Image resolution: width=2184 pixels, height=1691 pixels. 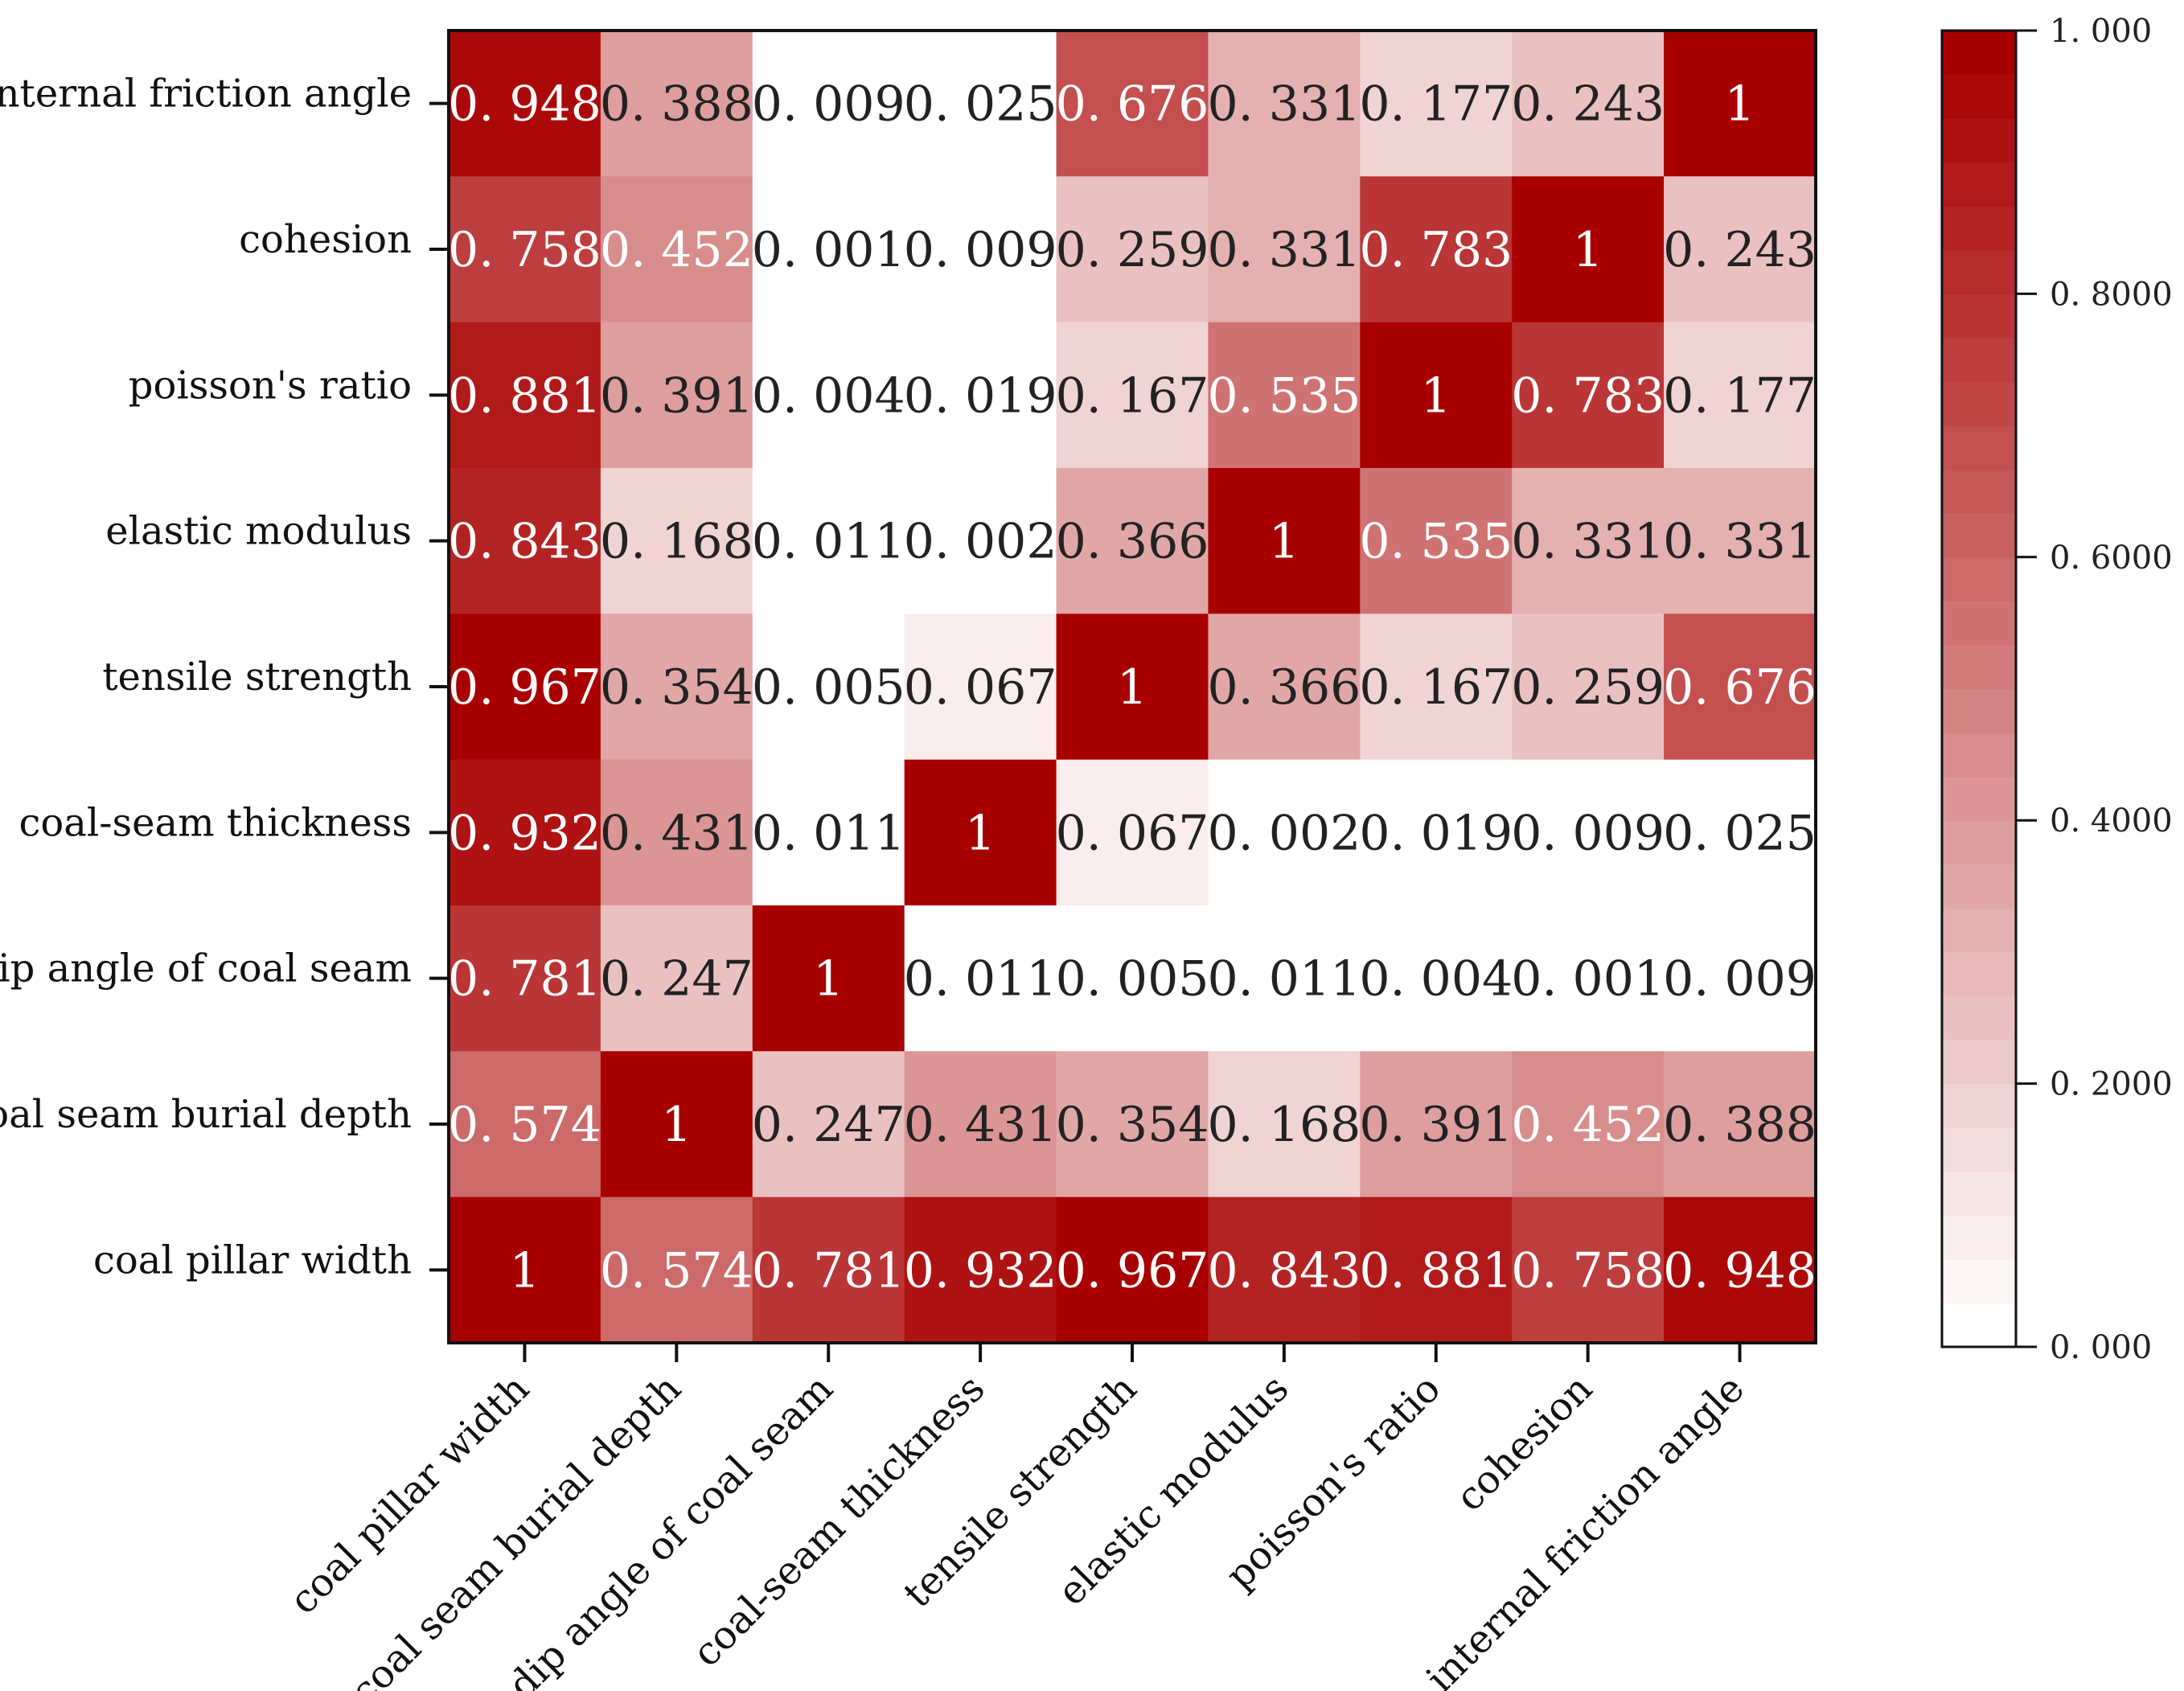 What do you see at coordinates (1284, 979) in the screenshot?
I see `cell-value-label: 0. 011` at bounding box center [1284, 979].